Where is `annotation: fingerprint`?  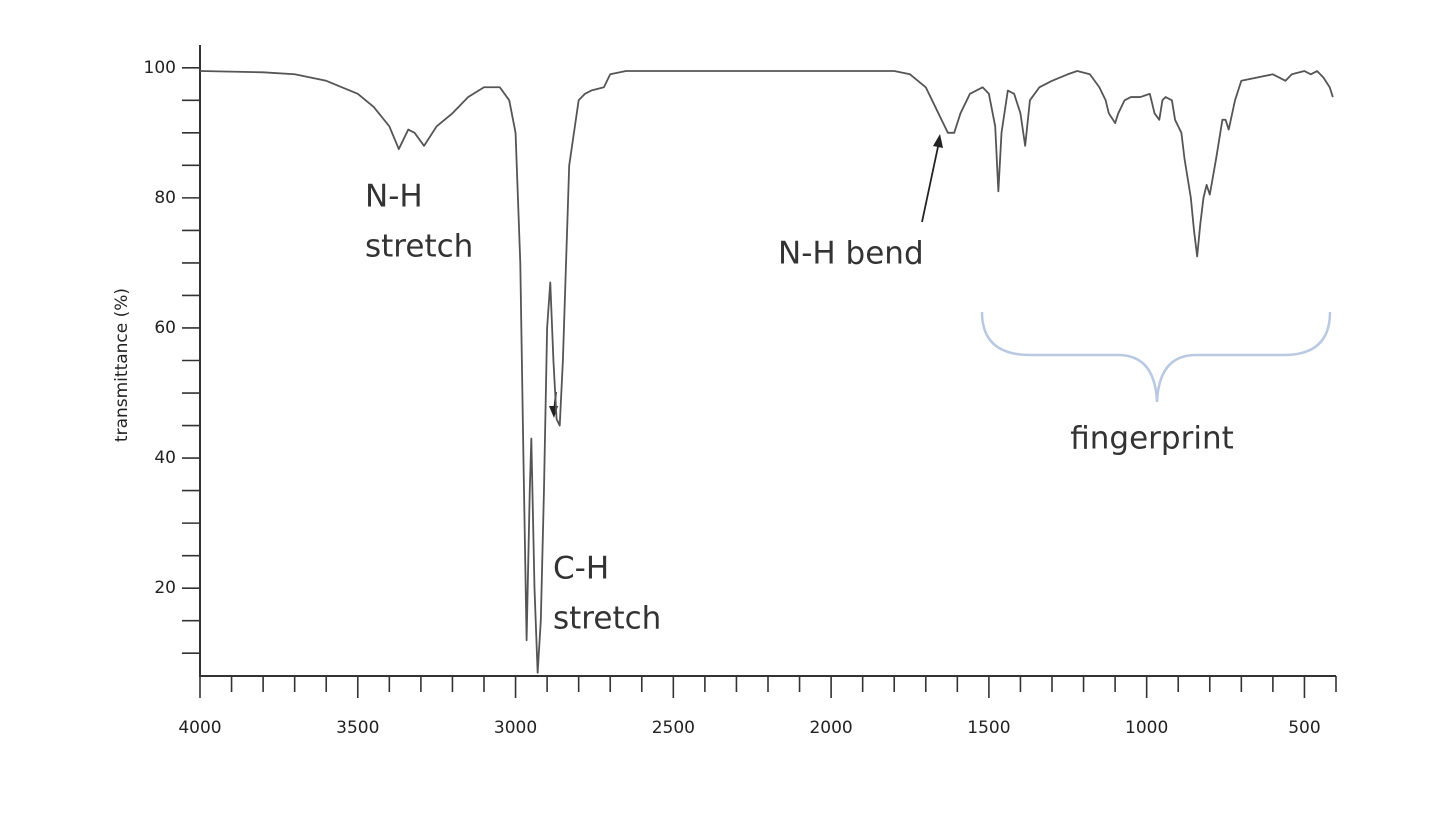
annotation: fingerprint is located at coordinates (1152, 439).